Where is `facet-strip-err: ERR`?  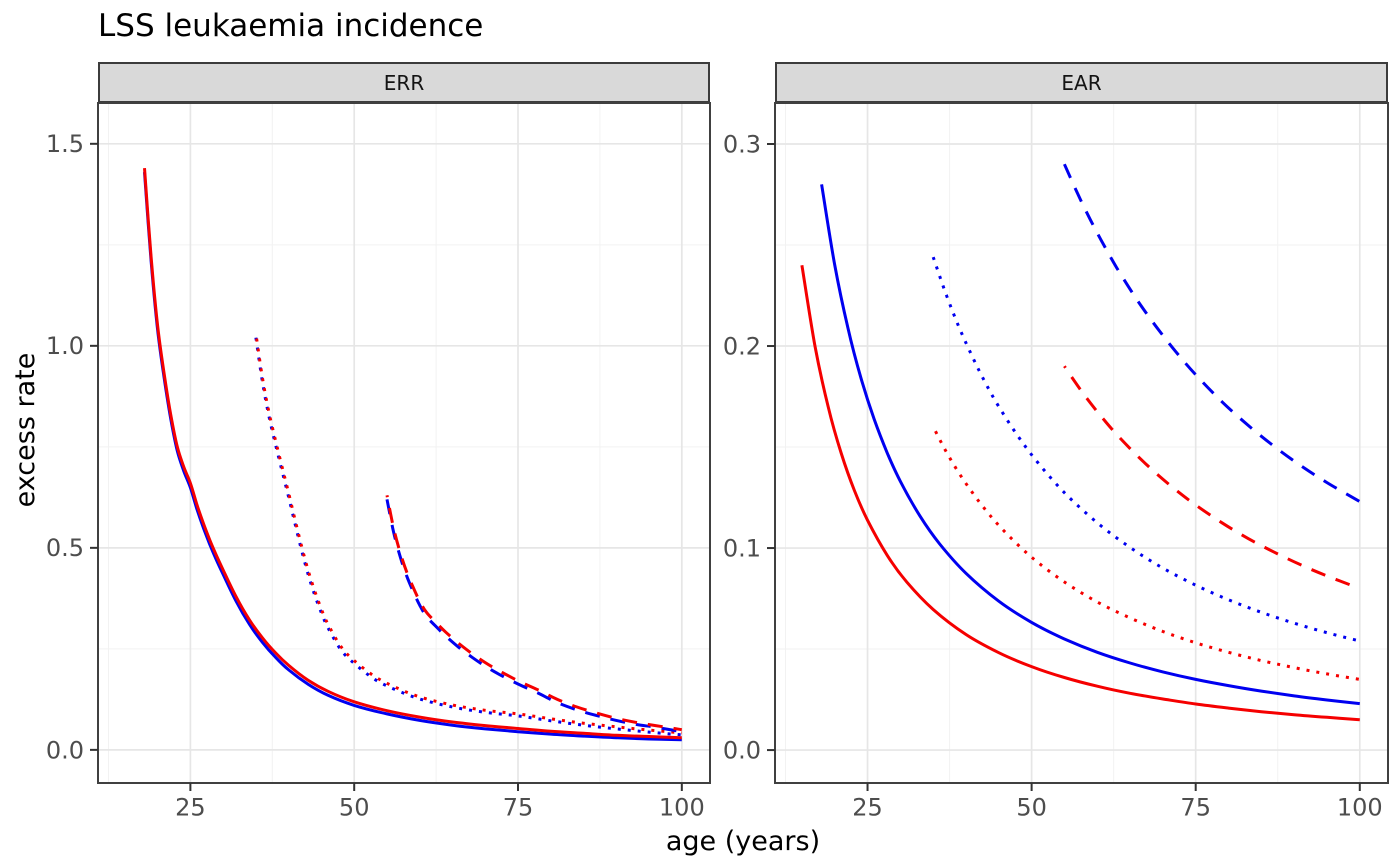
facet-strip-err: ERR is located at coordinates (404, 82).